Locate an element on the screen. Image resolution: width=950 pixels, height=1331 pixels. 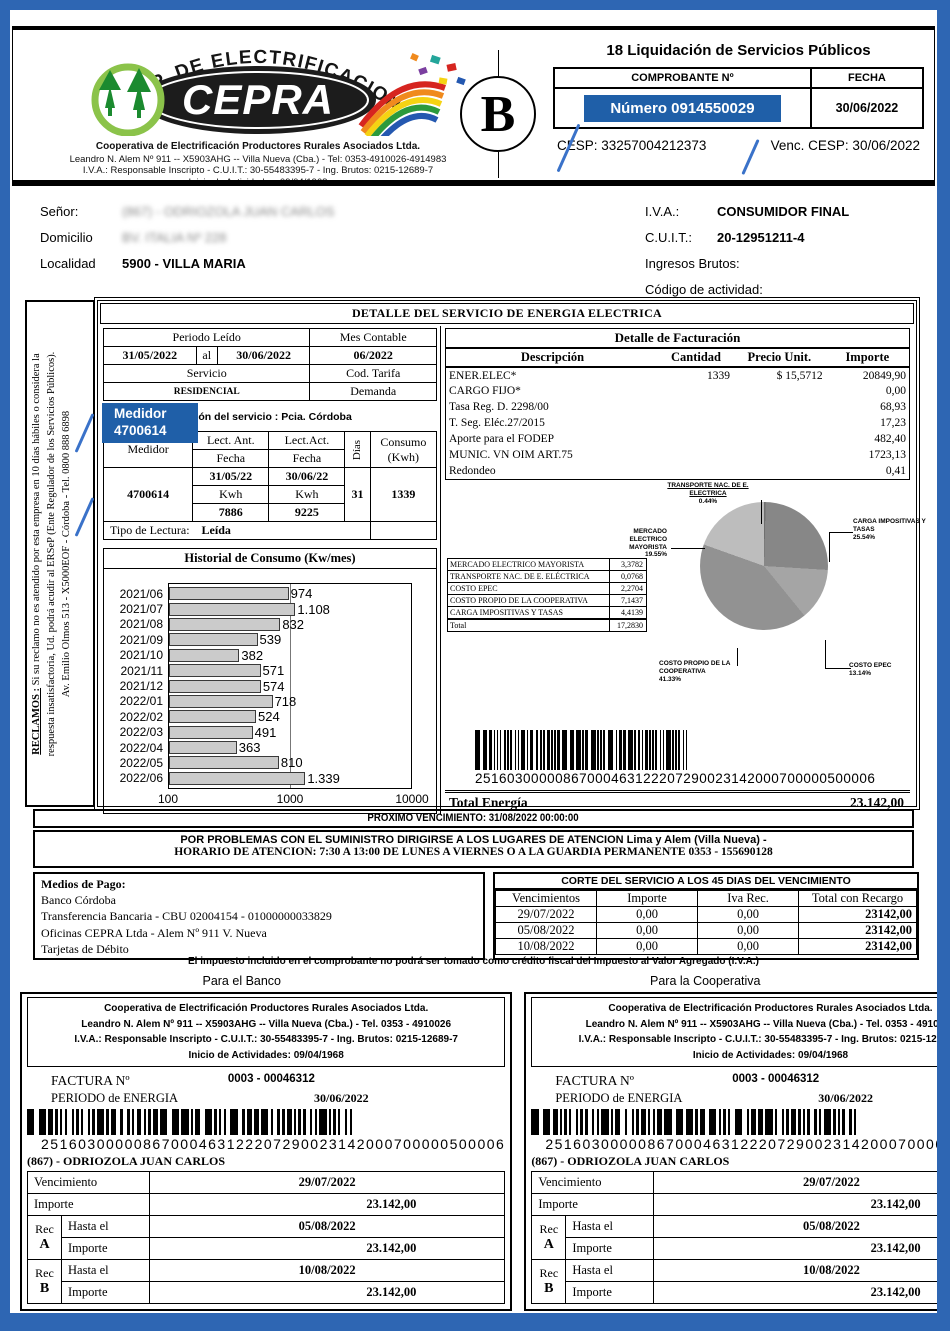
cesp-value: CESP: 33257004212373 is located at coordinates (632, 145).